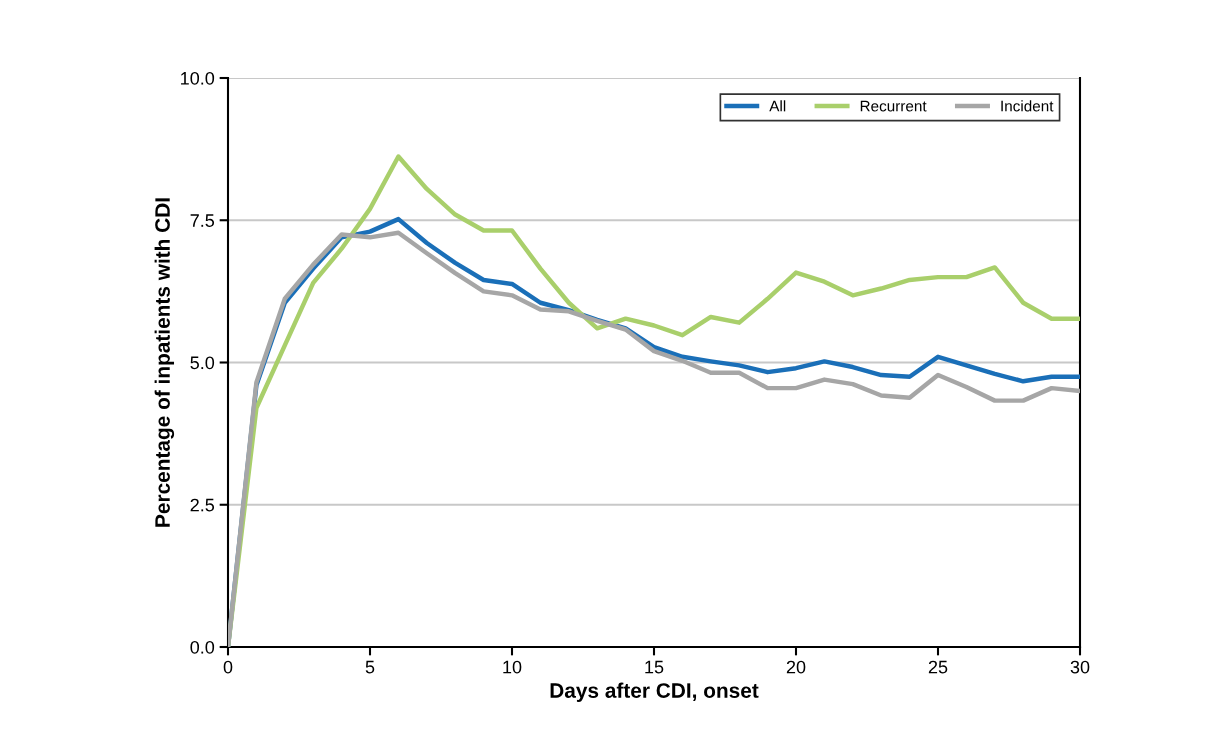 This screenshot has height=743, width=1212. Describe the element at coordinates (796, 667) in the screenshot. I see `x-tick-label: 20` at that location.